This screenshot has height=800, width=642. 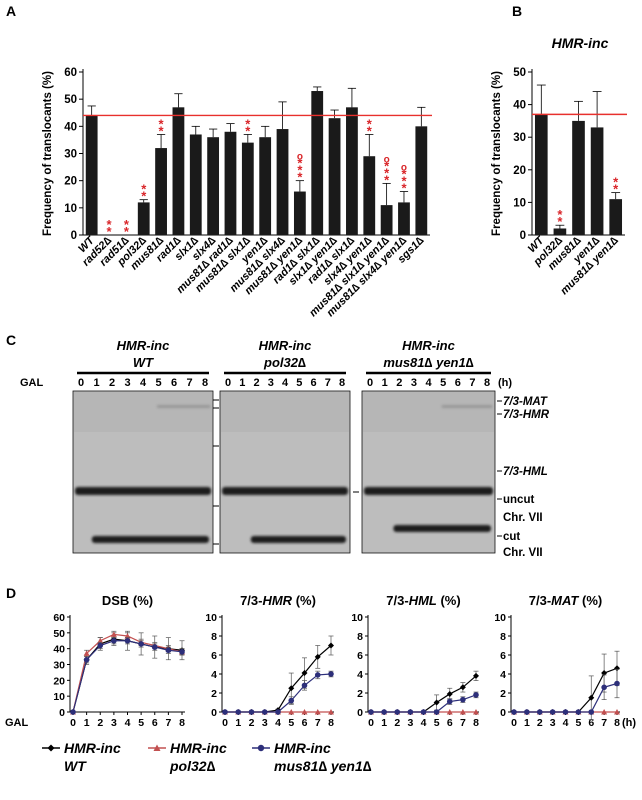 What do you see at coordinates (527, 723) in the screenshot?
I see `chart-d4-x-tick-label: 1` at bounding box center [527, 723].